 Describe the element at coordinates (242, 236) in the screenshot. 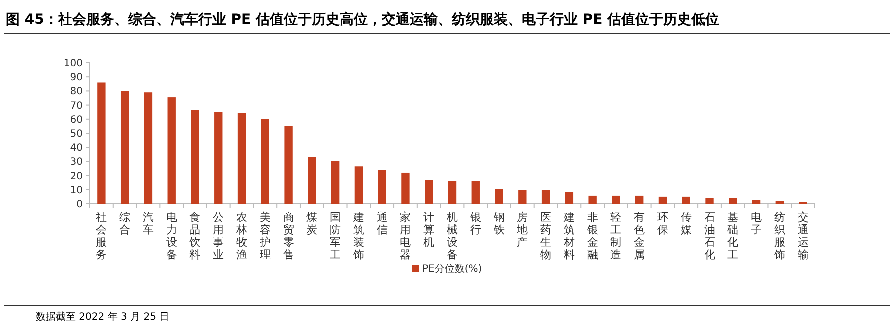

I see `x-tick-label: 农林牧渔` at that location.